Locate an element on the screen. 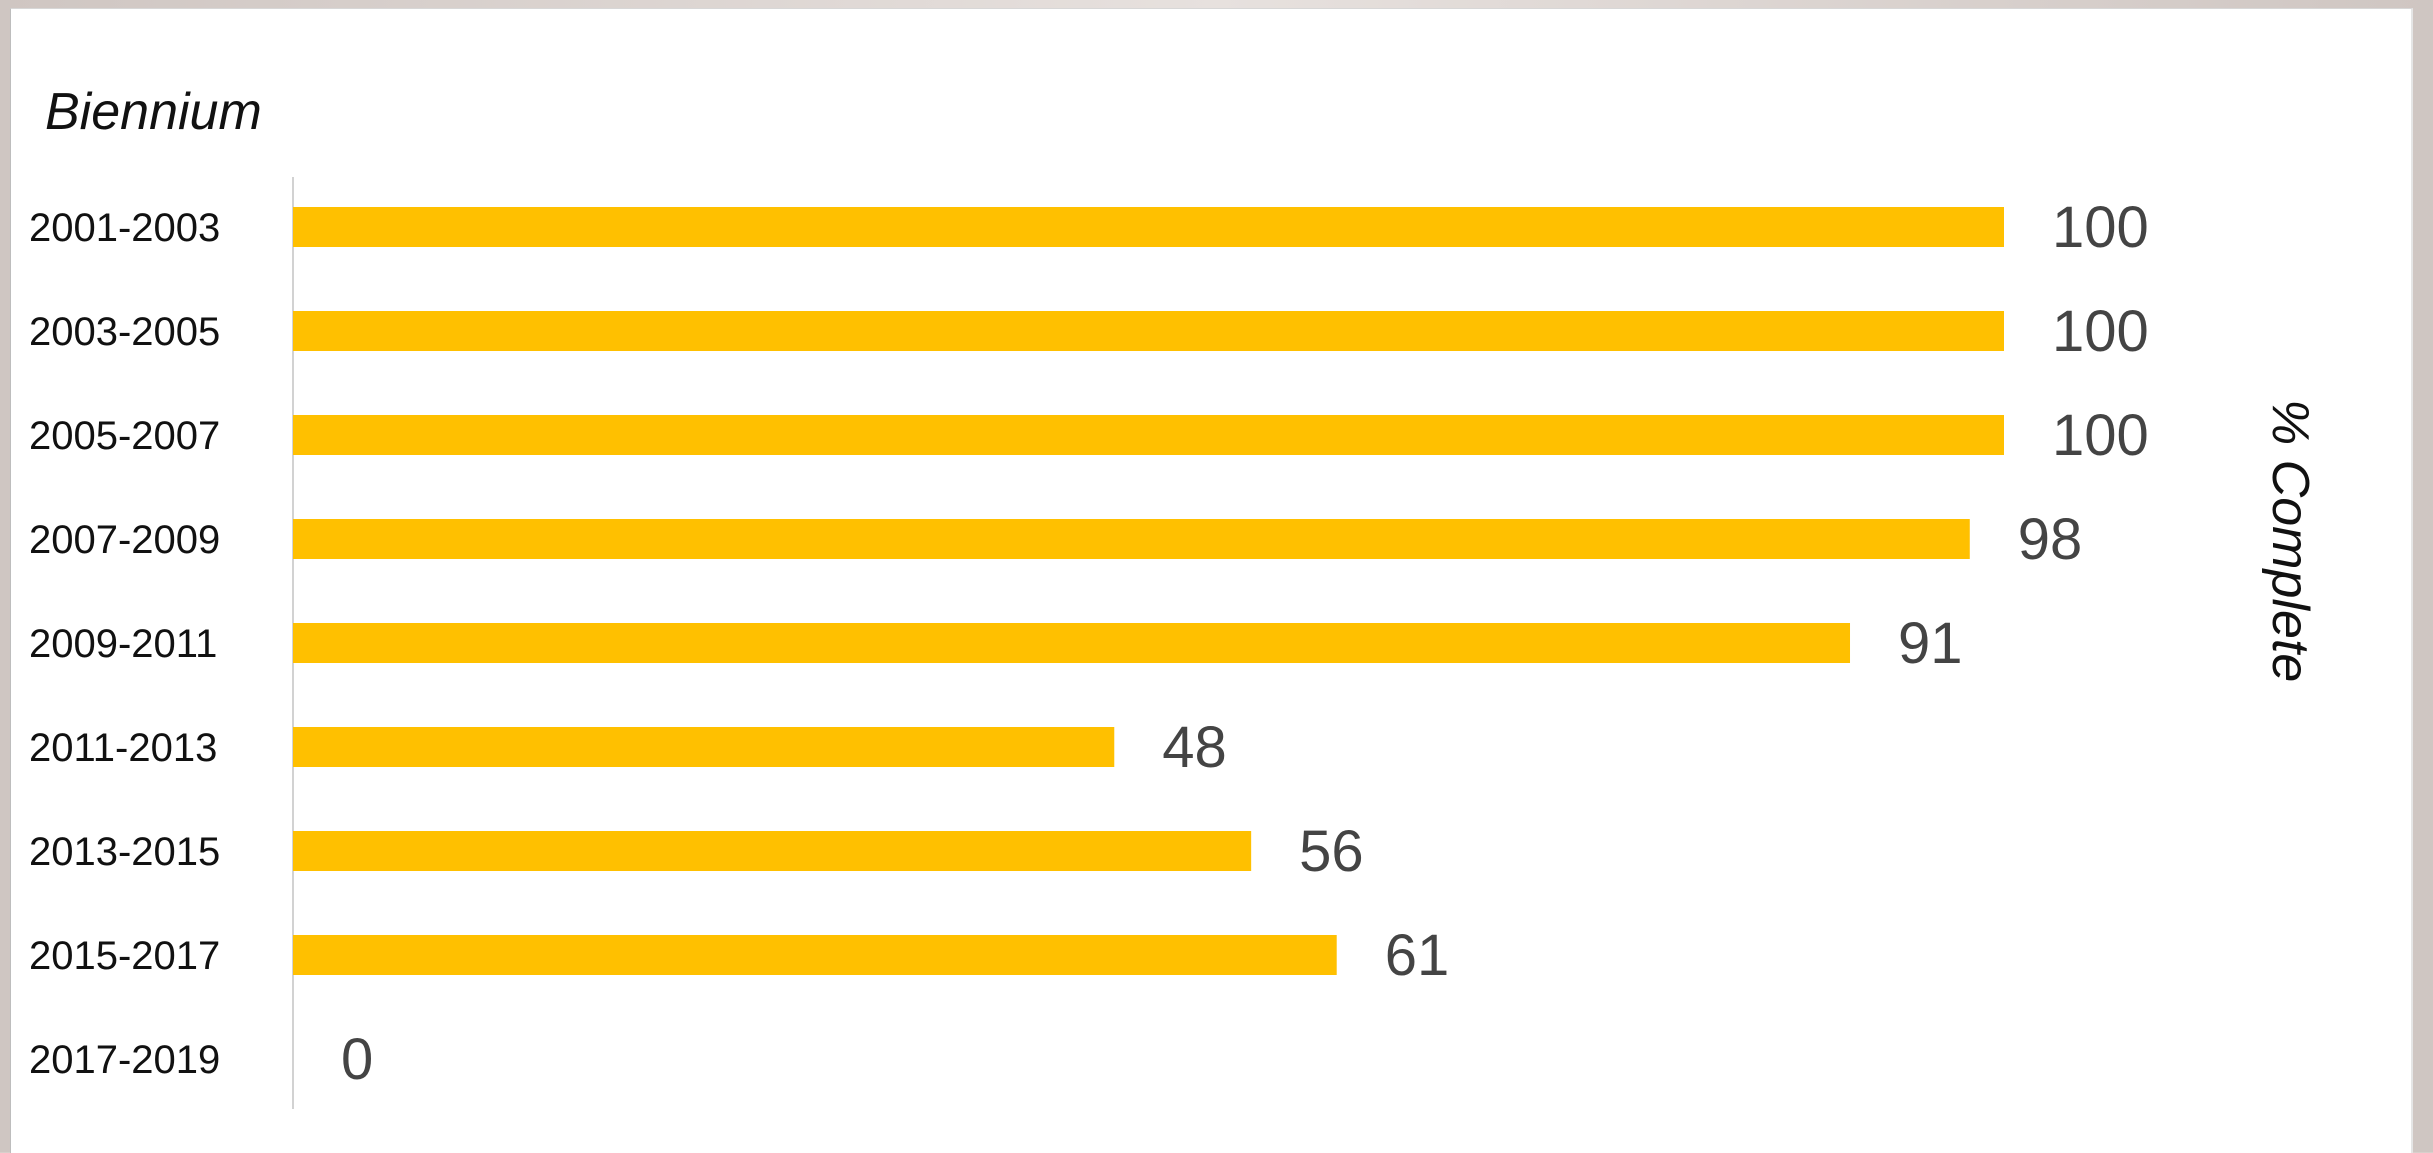 The height and width of the screenshot is (1153, 2433). bar-2001-2003 is located at coordinates (1148, 227).